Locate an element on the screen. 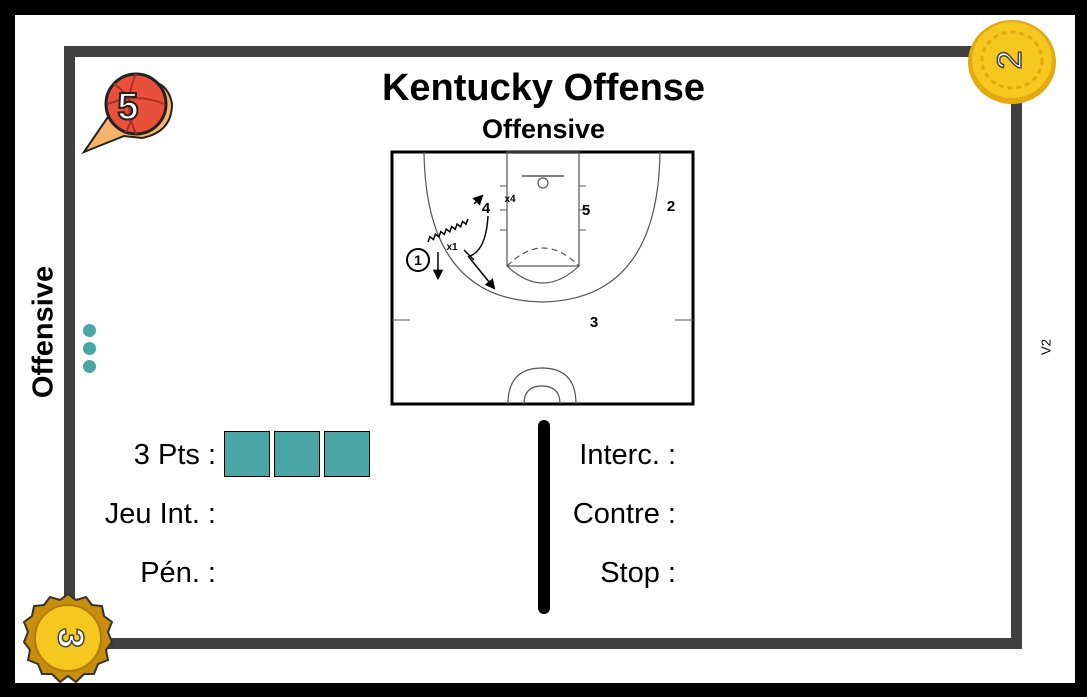 The width and height of the screenshot is (1087, 697). three-point-line is located at coordinates (542, 227).